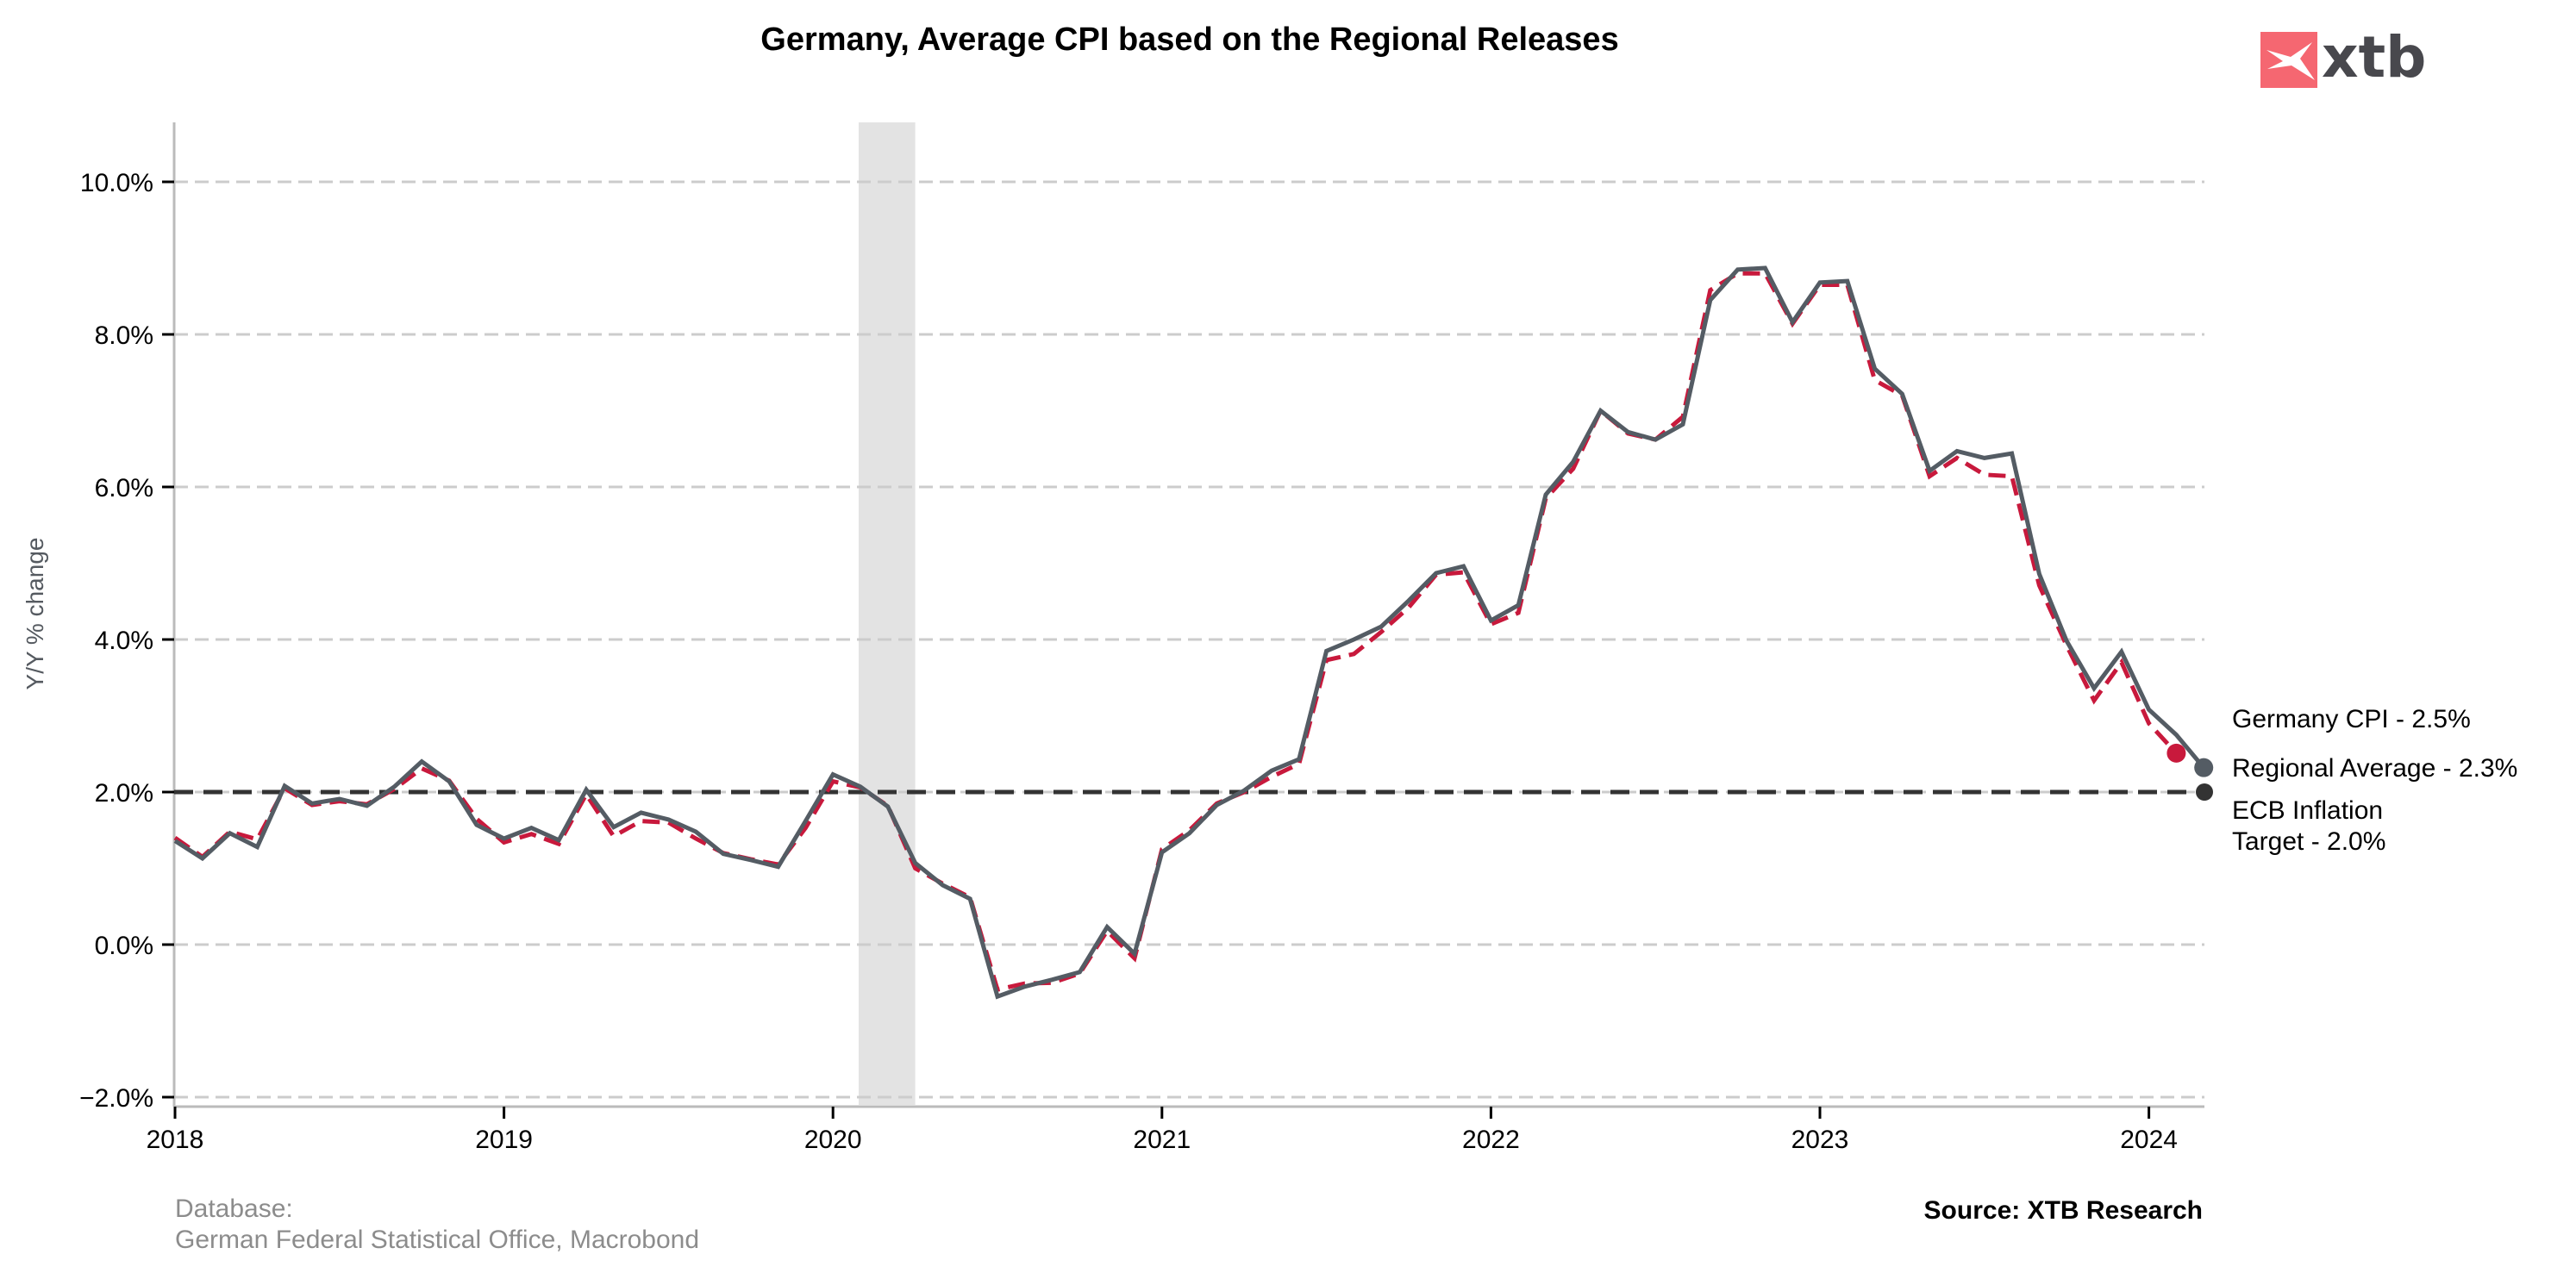 This screenshot has height=1279, width=2576. I want to click on y-tick-label: 8.0%, so click(124, 335).